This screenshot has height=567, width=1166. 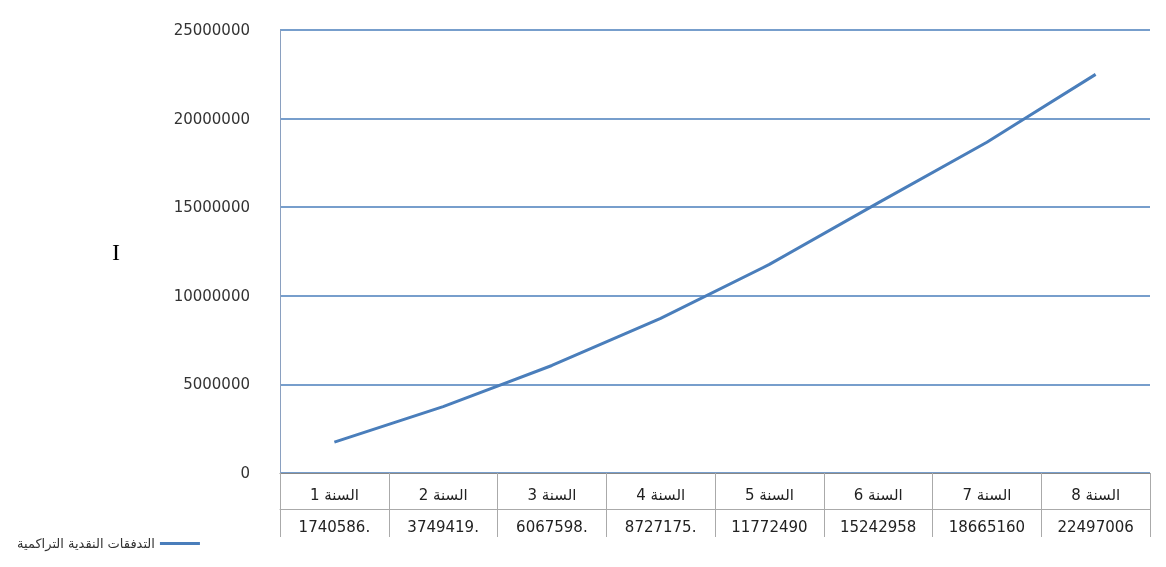 What do you see at coordinates (1096, 494) in the screenshot?
I see `x-tick-label: السنة 8` at bounding box center [1096, 494].